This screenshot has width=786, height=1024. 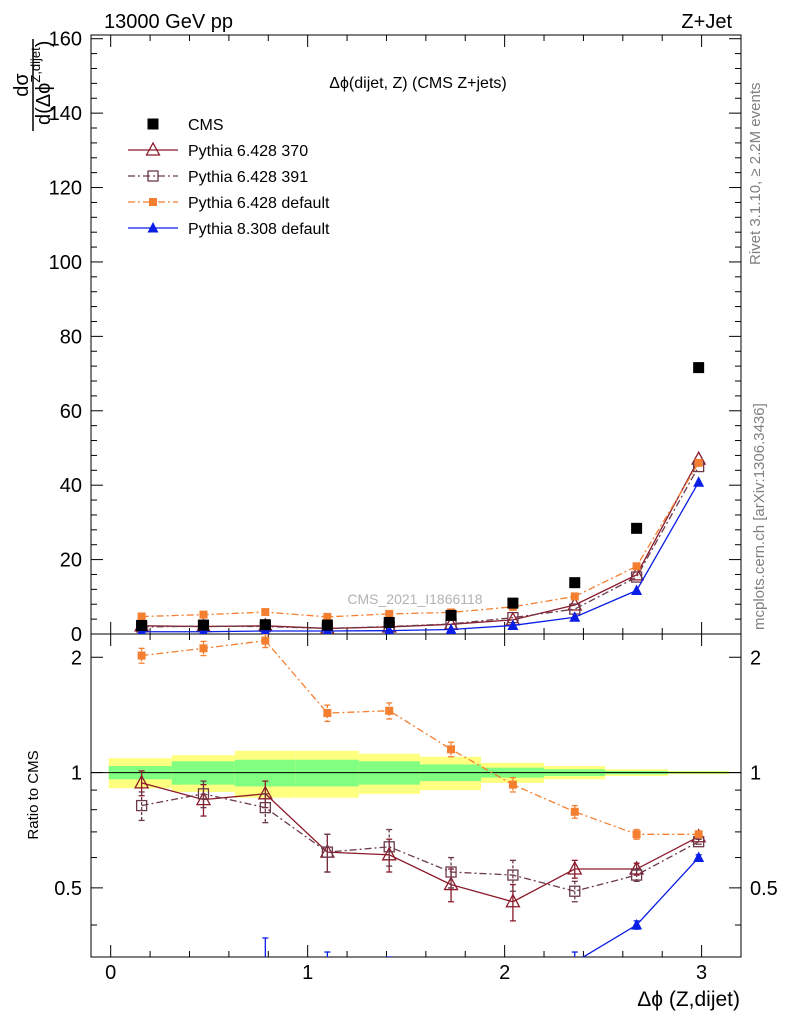 What do you see at coordinates (44, 104) in the screenshot?
I see `ylabel-den-main: d(Δϕ` at bounding box center [44, 104].